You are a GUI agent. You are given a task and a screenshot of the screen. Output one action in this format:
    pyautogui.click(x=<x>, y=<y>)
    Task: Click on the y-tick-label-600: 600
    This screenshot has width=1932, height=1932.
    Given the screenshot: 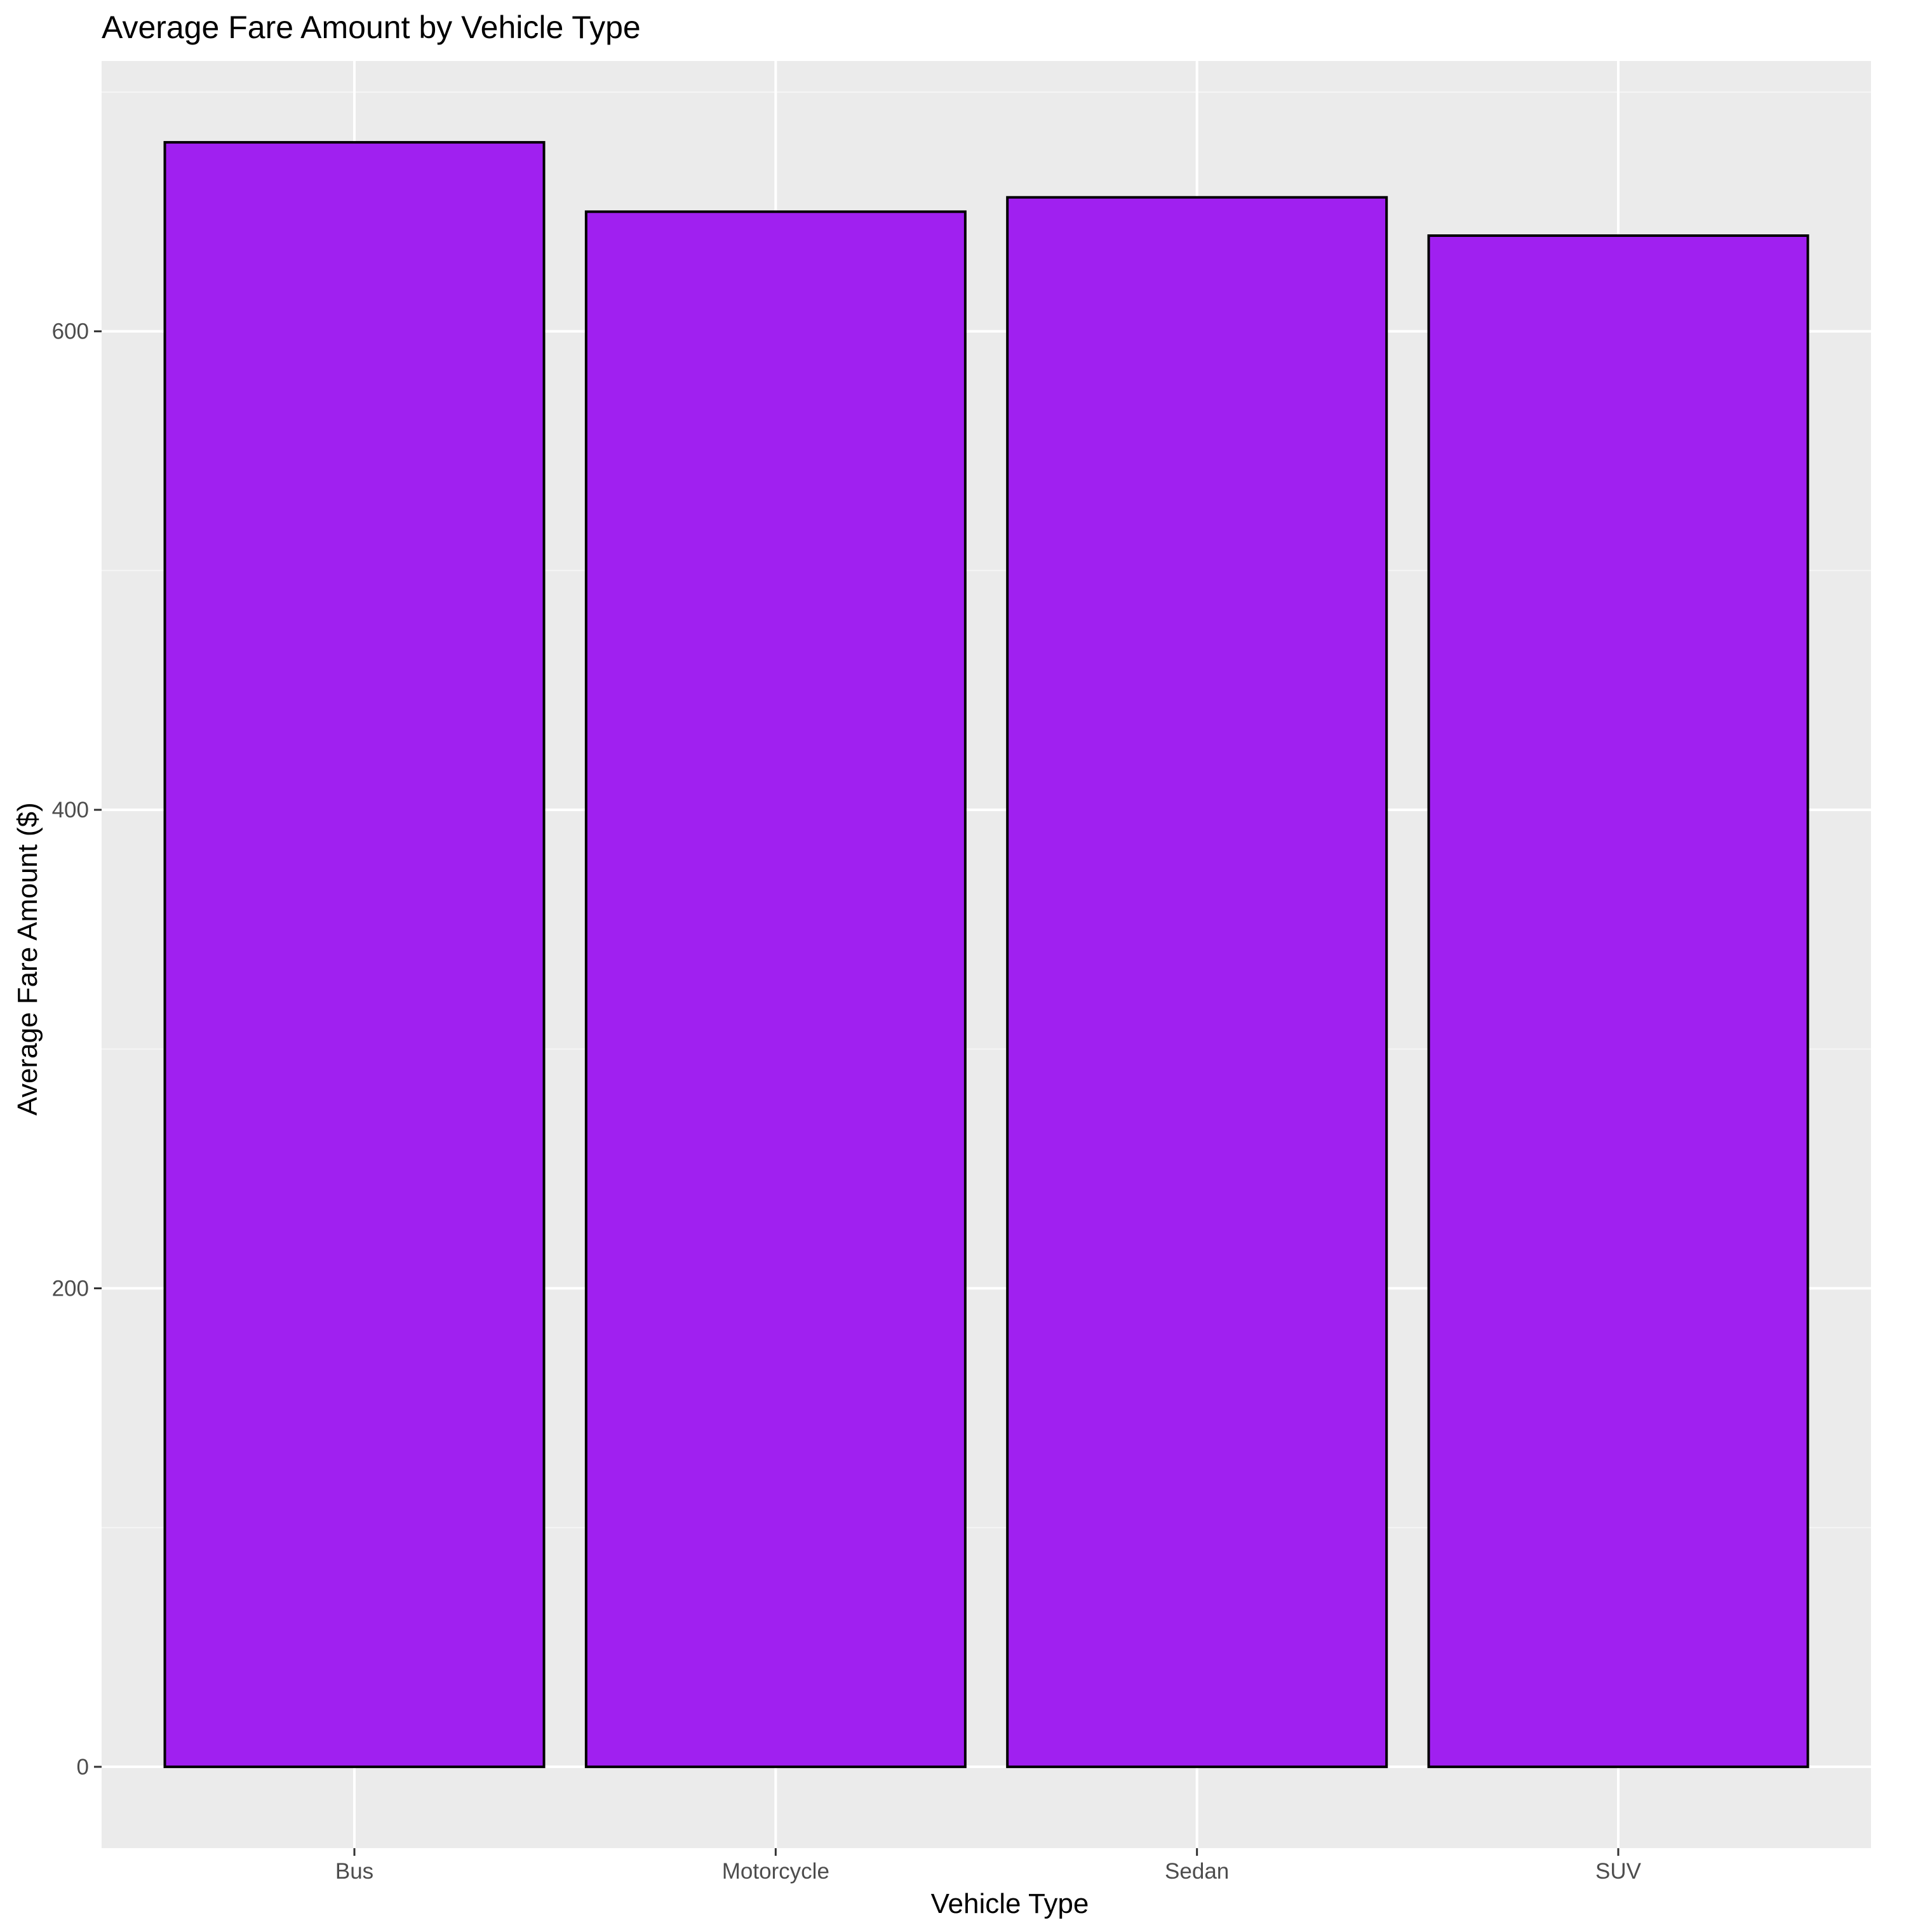 What is the action you would take?
    pyautogui.click(x=70, y=331)
    